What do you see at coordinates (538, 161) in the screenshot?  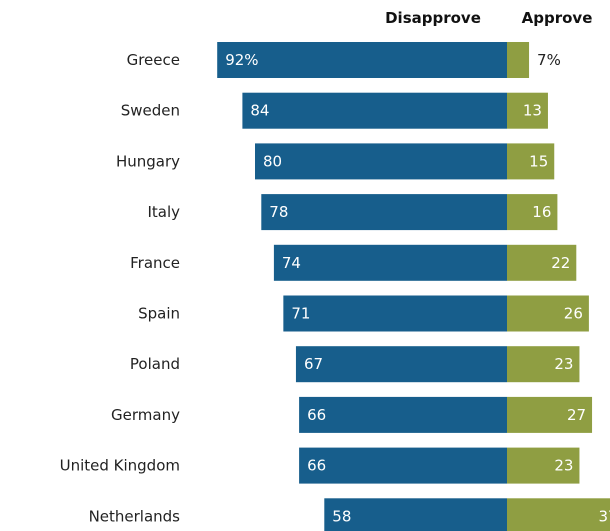 I see `data-label-approve: 15` at bounding box center [538, 161].